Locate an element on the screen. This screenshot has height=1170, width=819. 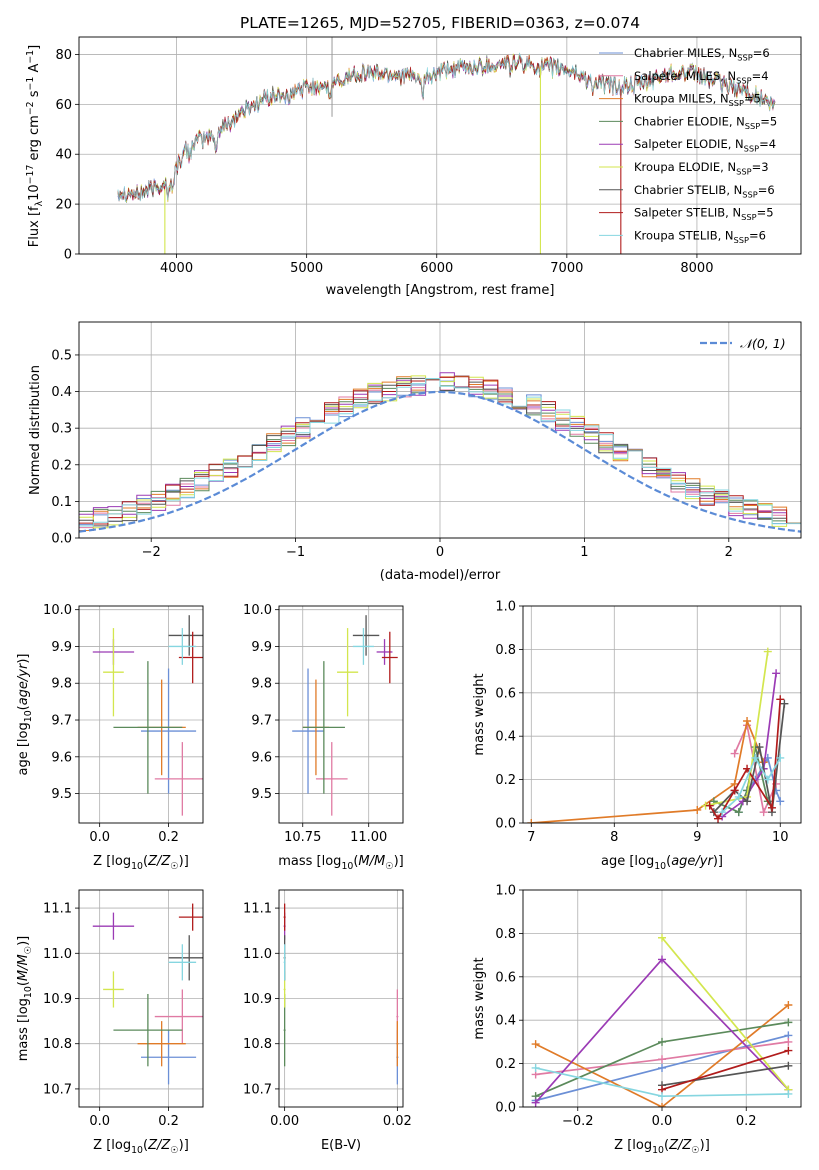
x-tick-label: 6000 is located at coordinates (436, 268).